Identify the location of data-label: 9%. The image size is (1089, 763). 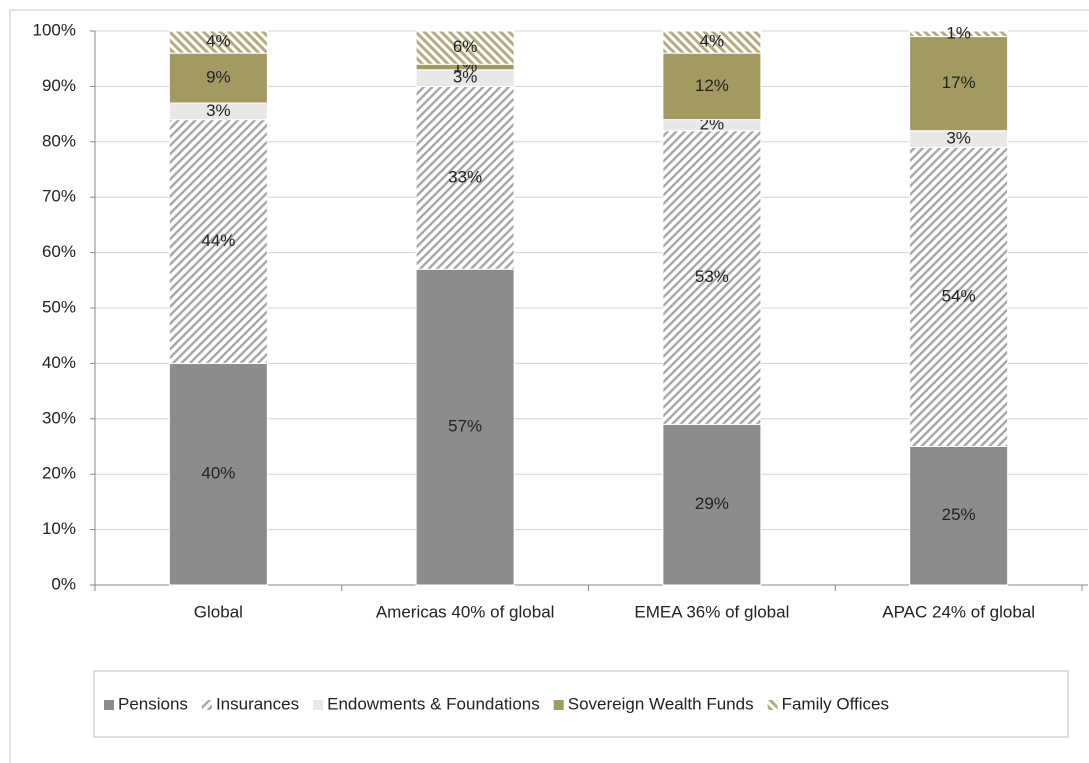
(218, 77).